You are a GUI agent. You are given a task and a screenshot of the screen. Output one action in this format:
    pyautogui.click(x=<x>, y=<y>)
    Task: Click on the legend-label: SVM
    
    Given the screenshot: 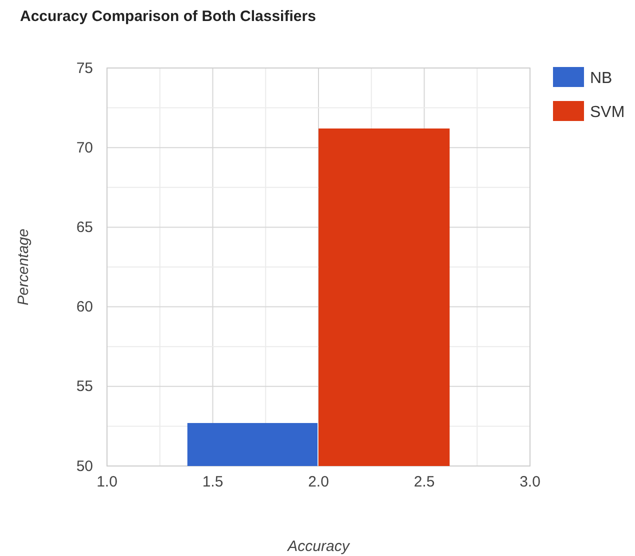 What is the action you would take?
    pyautogui.click(x=607, y=112)
    